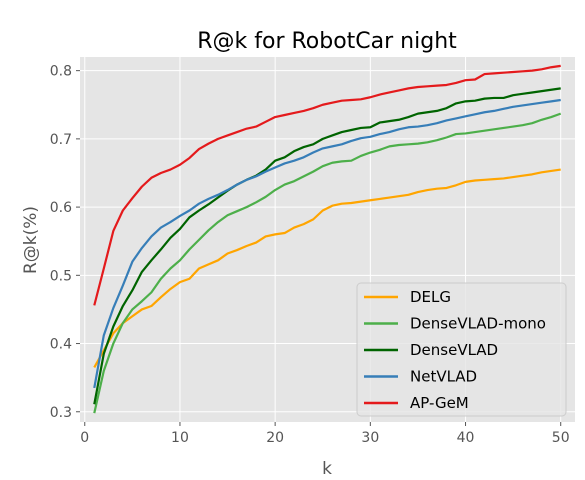 This screenshot has width=585, height=480. Describe the element at coordinates (61, 140) in the screenshot. I see `y-tick-label: 0.7` at that location.